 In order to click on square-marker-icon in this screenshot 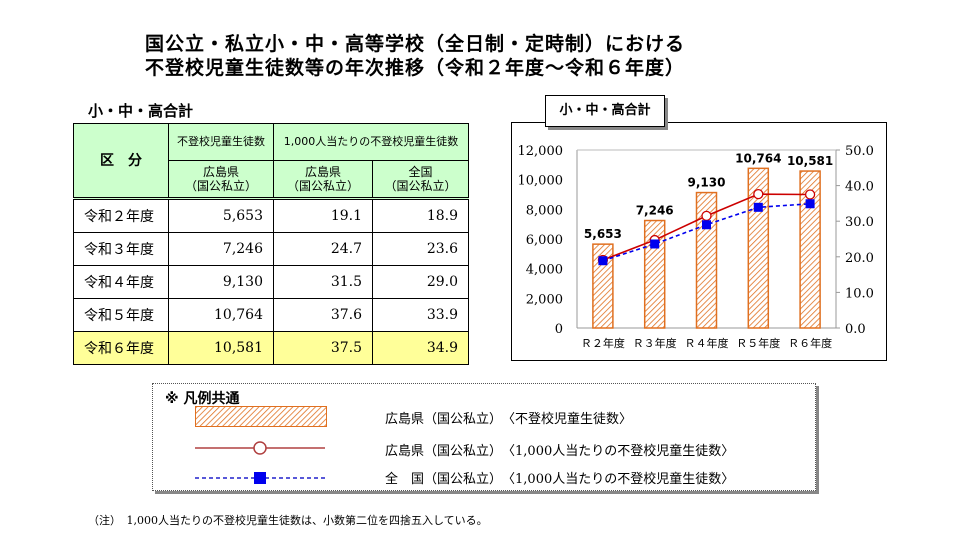, I will do `click(260, 478)`.